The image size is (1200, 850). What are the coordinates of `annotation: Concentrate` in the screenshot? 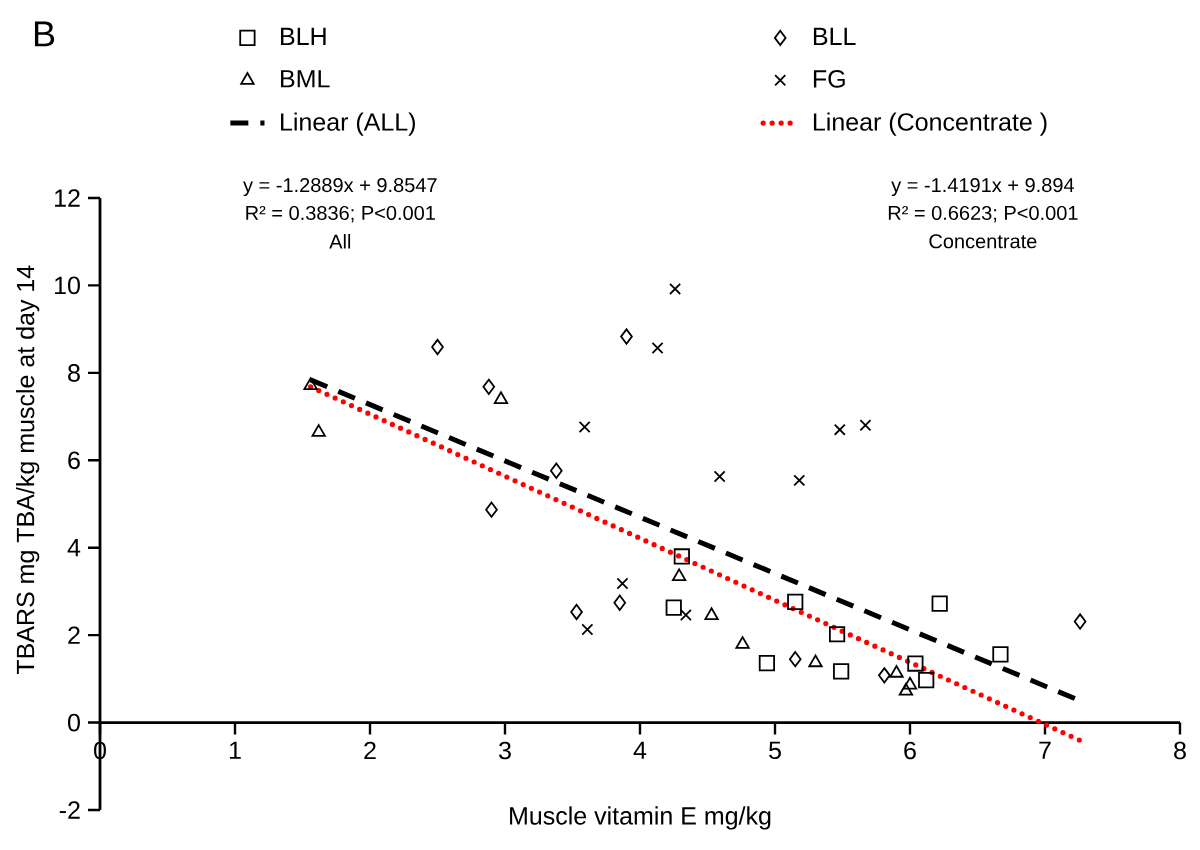 It's located at (983, 241).